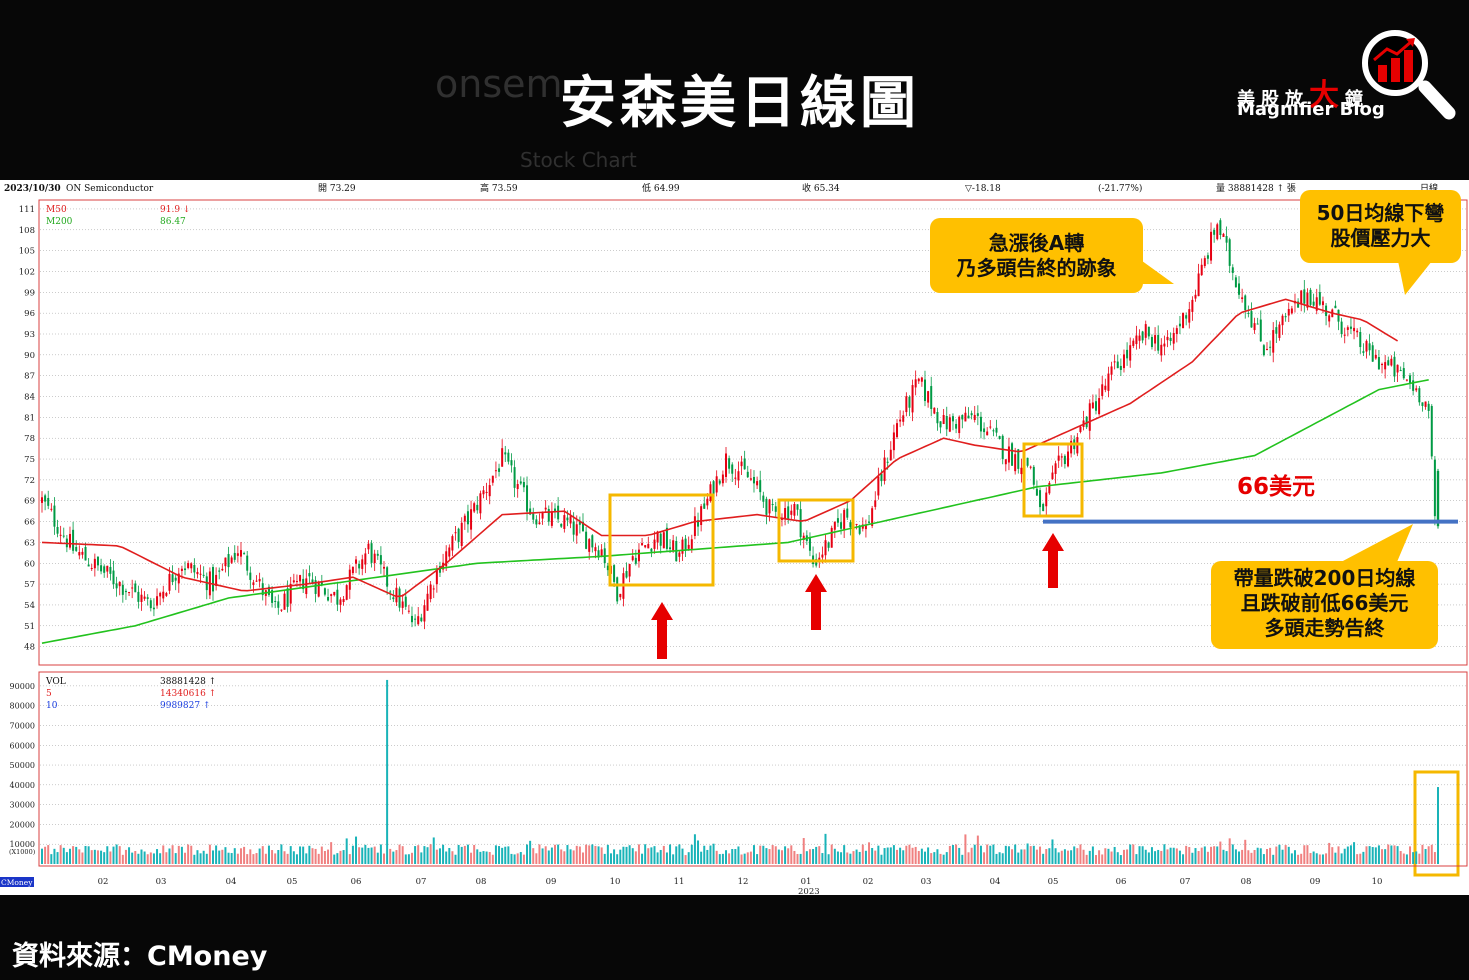 The image size is (1469, 980). Describe the element at coordinates (1311, 109) in the screenshot. I see `logo-english: Magnifier Blog` at that location.